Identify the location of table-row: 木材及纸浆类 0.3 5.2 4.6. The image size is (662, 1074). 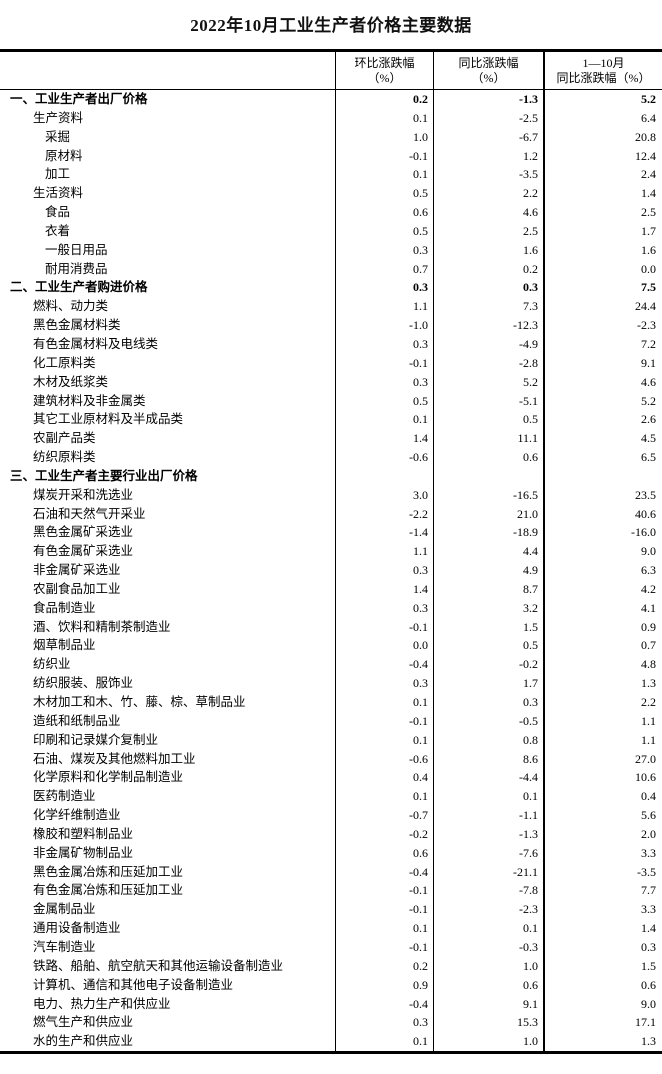
(331, 382).